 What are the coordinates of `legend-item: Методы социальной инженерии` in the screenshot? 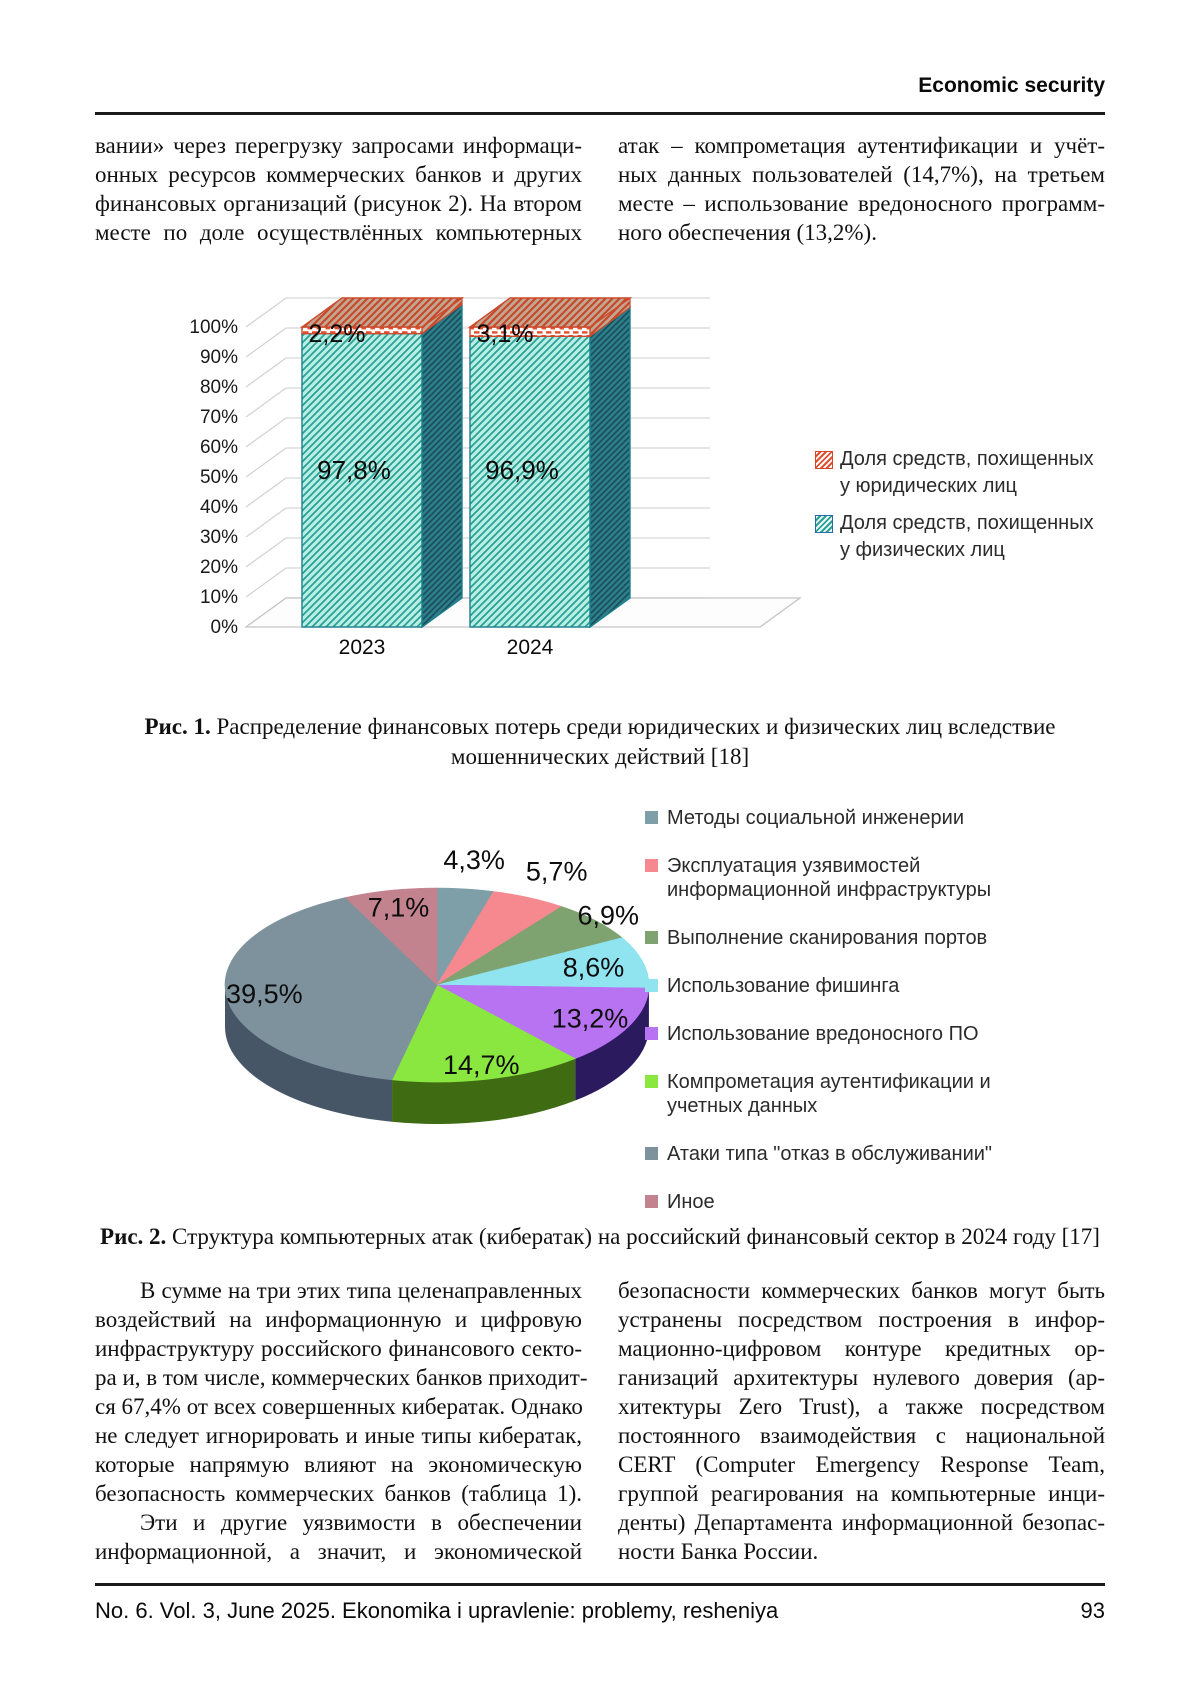 It's located at (845, 818).